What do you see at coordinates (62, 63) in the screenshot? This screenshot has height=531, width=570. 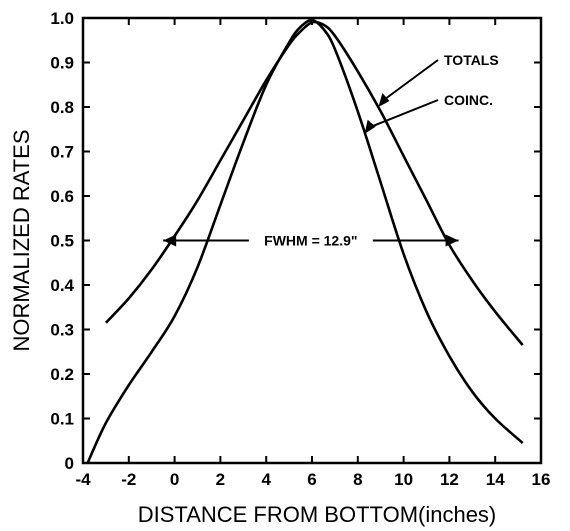 I see `y-tick-label: 0.9` at bounding box center [62, 63].